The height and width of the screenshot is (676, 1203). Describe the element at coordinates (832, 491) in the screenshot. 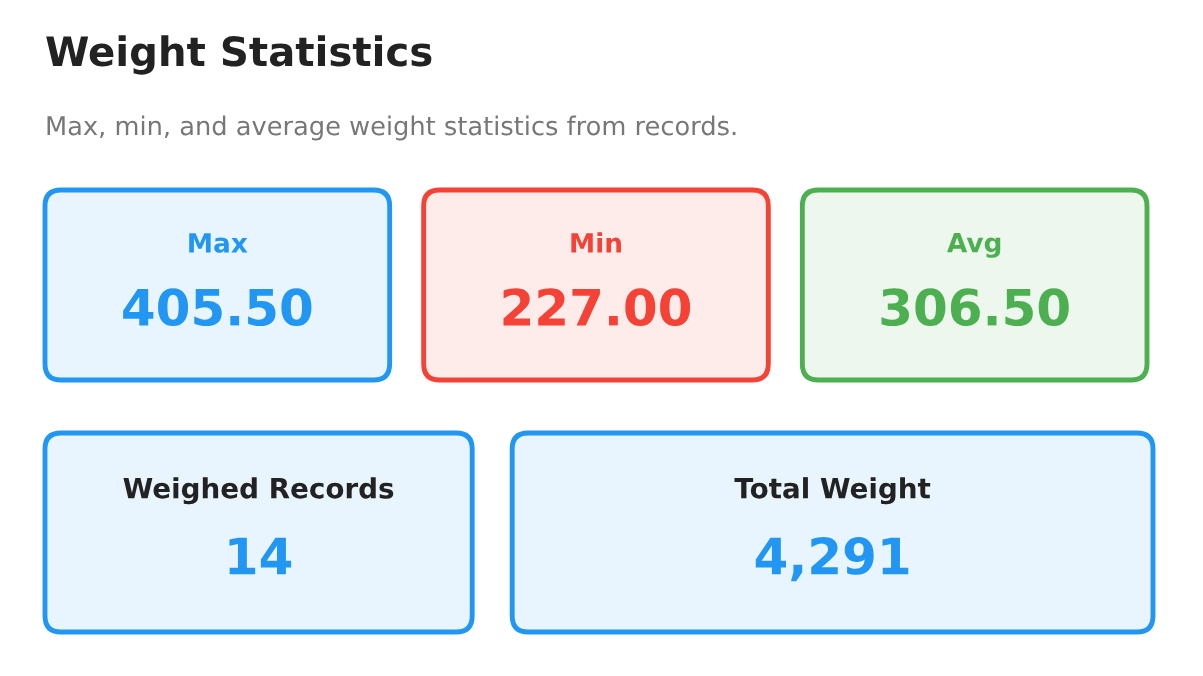

I see `category-label: Total Weight` at that location.